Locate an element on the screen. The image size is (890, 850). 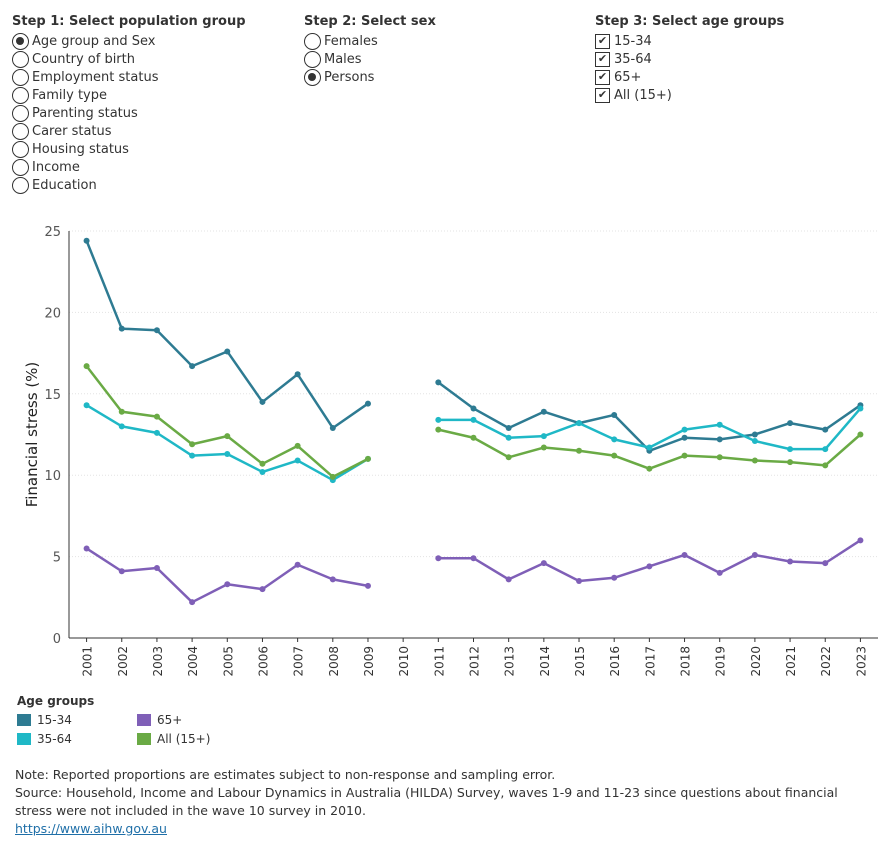
legend-item-all-15: All (15+) is located at coordinates (197, 739).